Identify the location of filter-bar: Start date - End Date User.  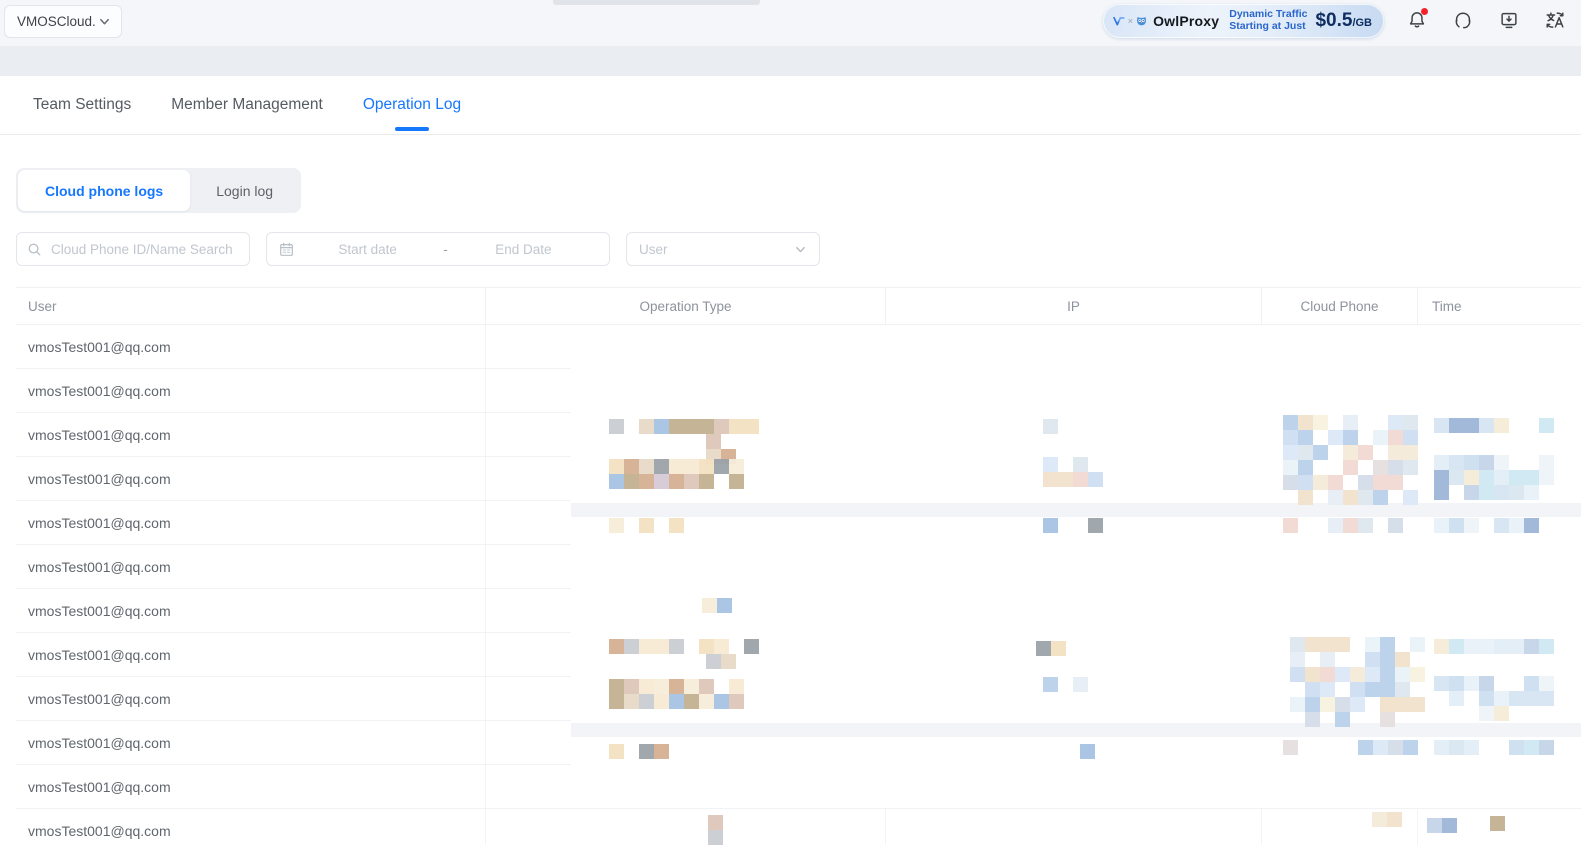
(418, 249).